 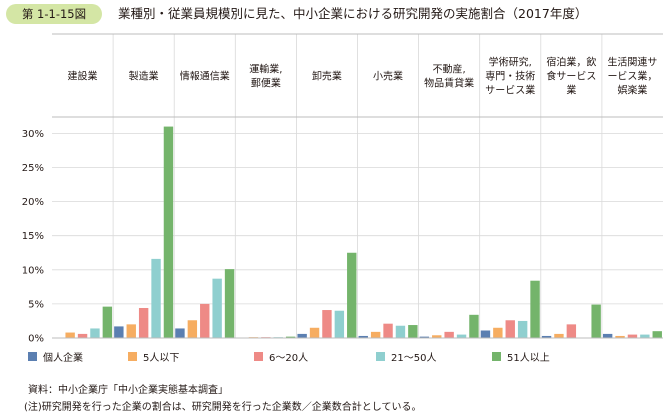 I want to click on figure-title: 業種別・従業員規模別に見た、中小企業における研究開発の実施割合（2017年度）, so click(x=353, y=13).